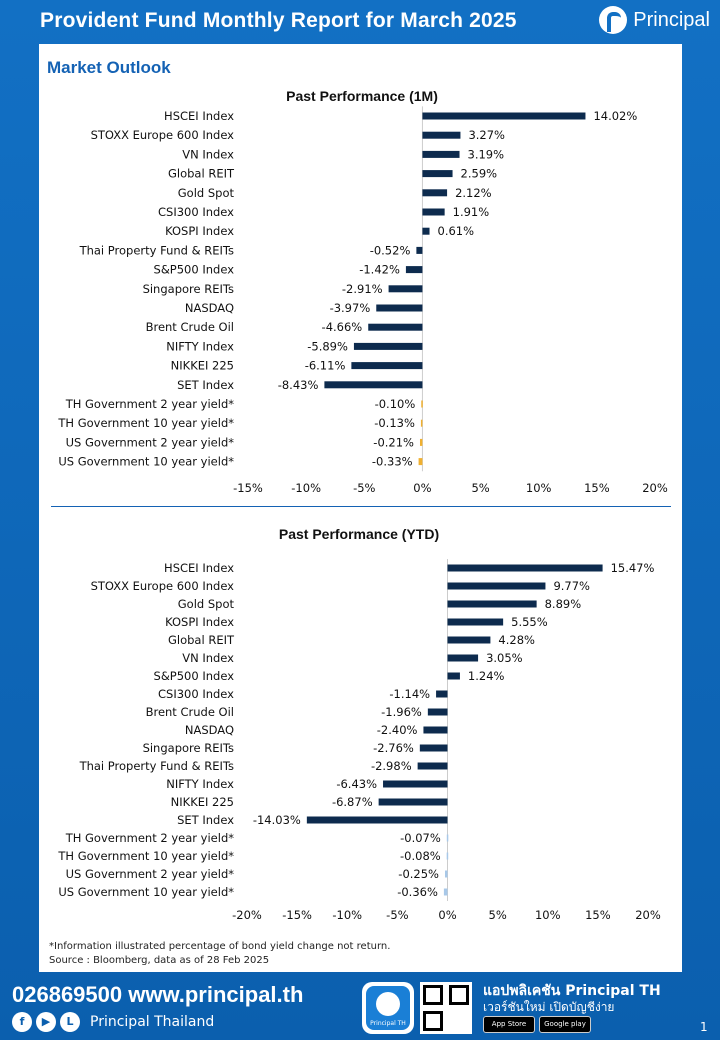  Describe the element at coordinates (473, 193) in the screenshot. I see `data-label: 2.12%` at that location.